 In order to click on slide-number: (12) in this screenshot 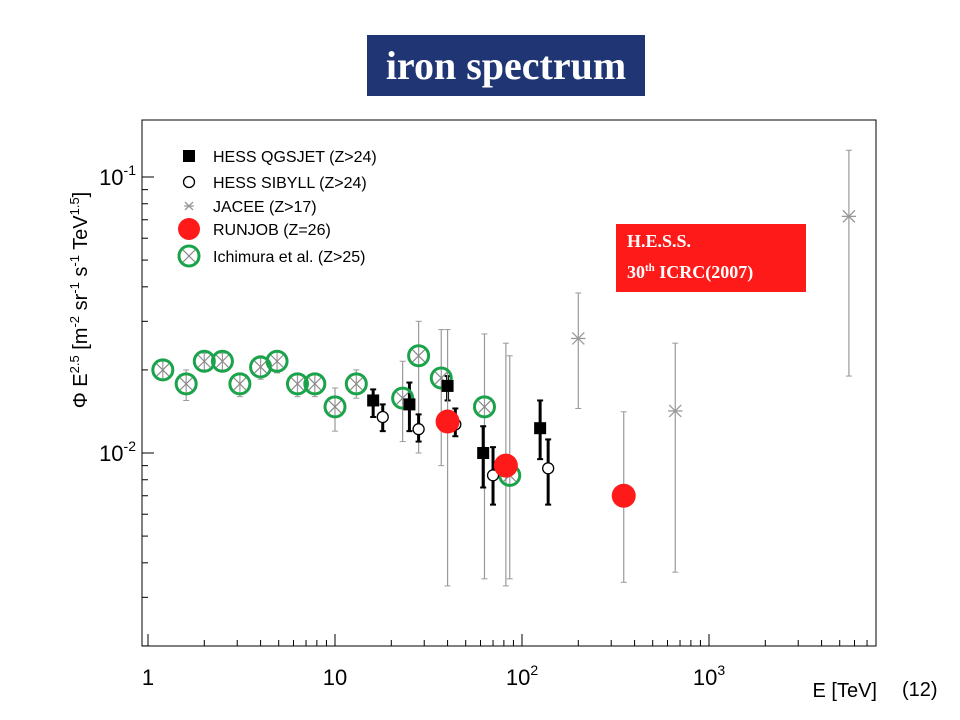, I will do `click(920, 690)`.